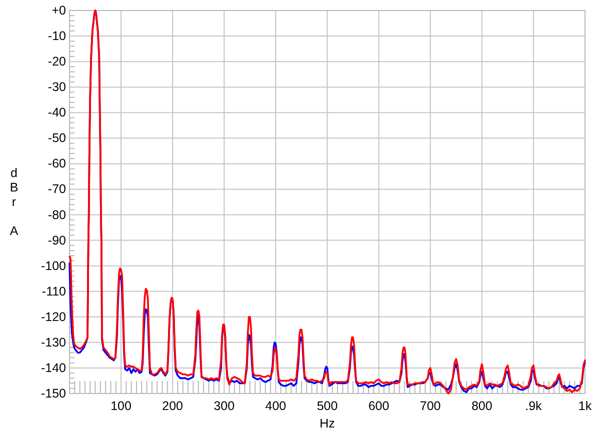  I want to click on x-tick-label: 700, so click(430, 406).